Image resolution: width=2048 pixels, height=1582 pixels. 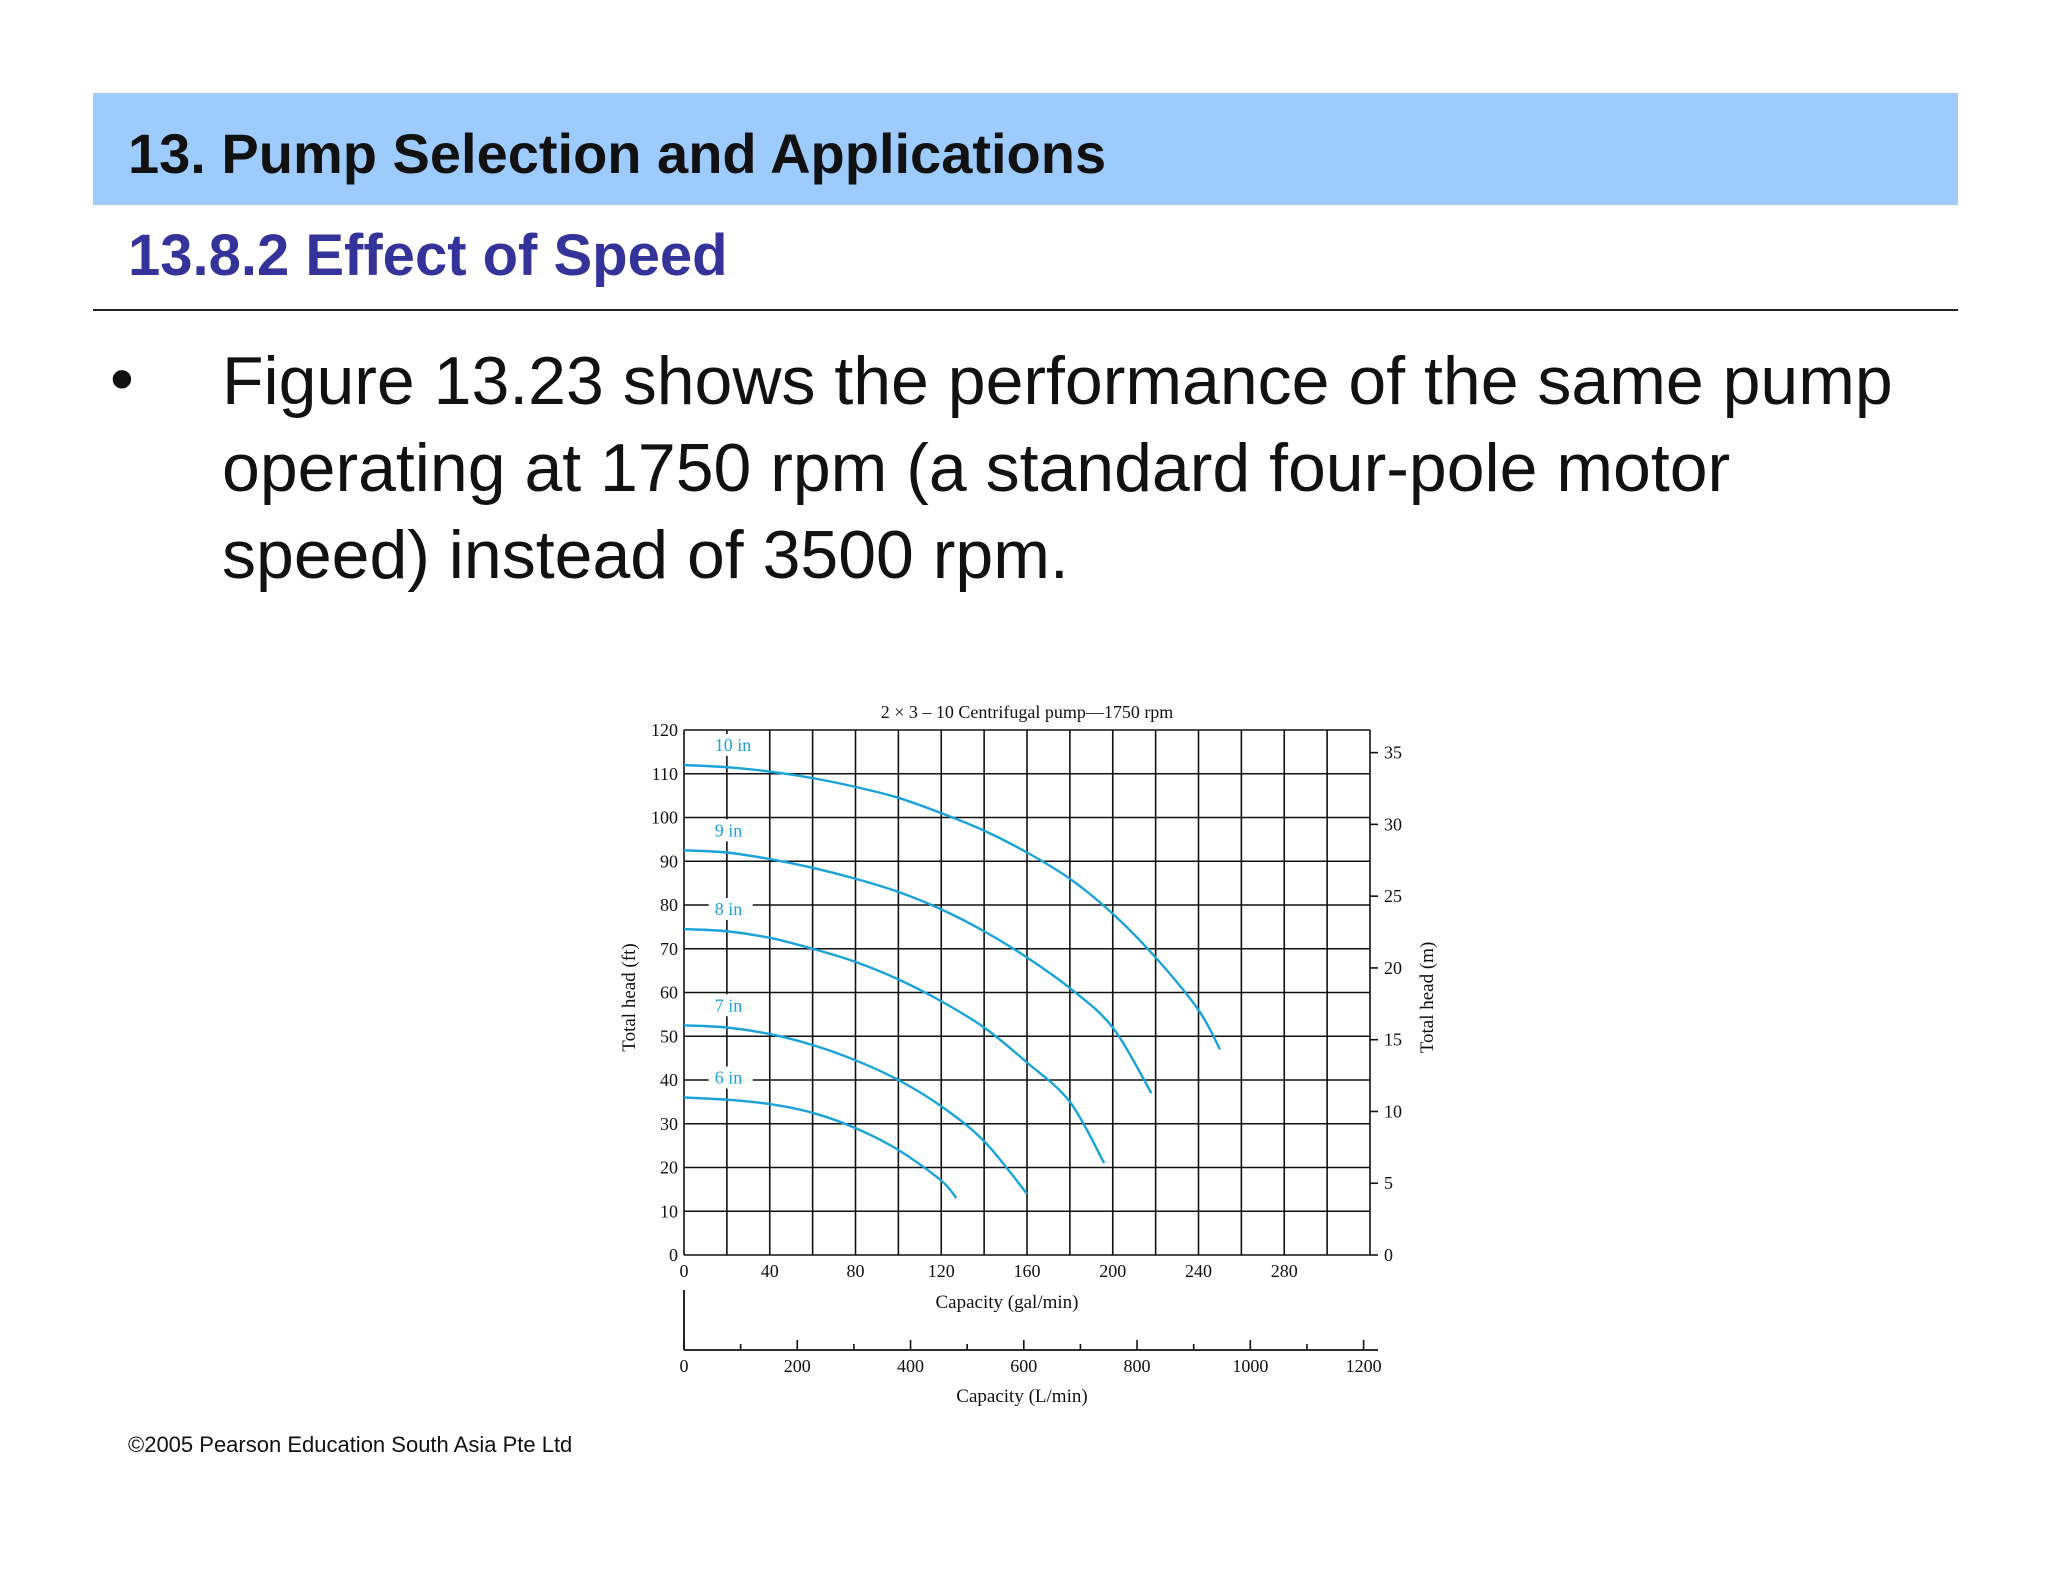 I want to click on y2-tick-label: 30, so click(x=1393, y=824).